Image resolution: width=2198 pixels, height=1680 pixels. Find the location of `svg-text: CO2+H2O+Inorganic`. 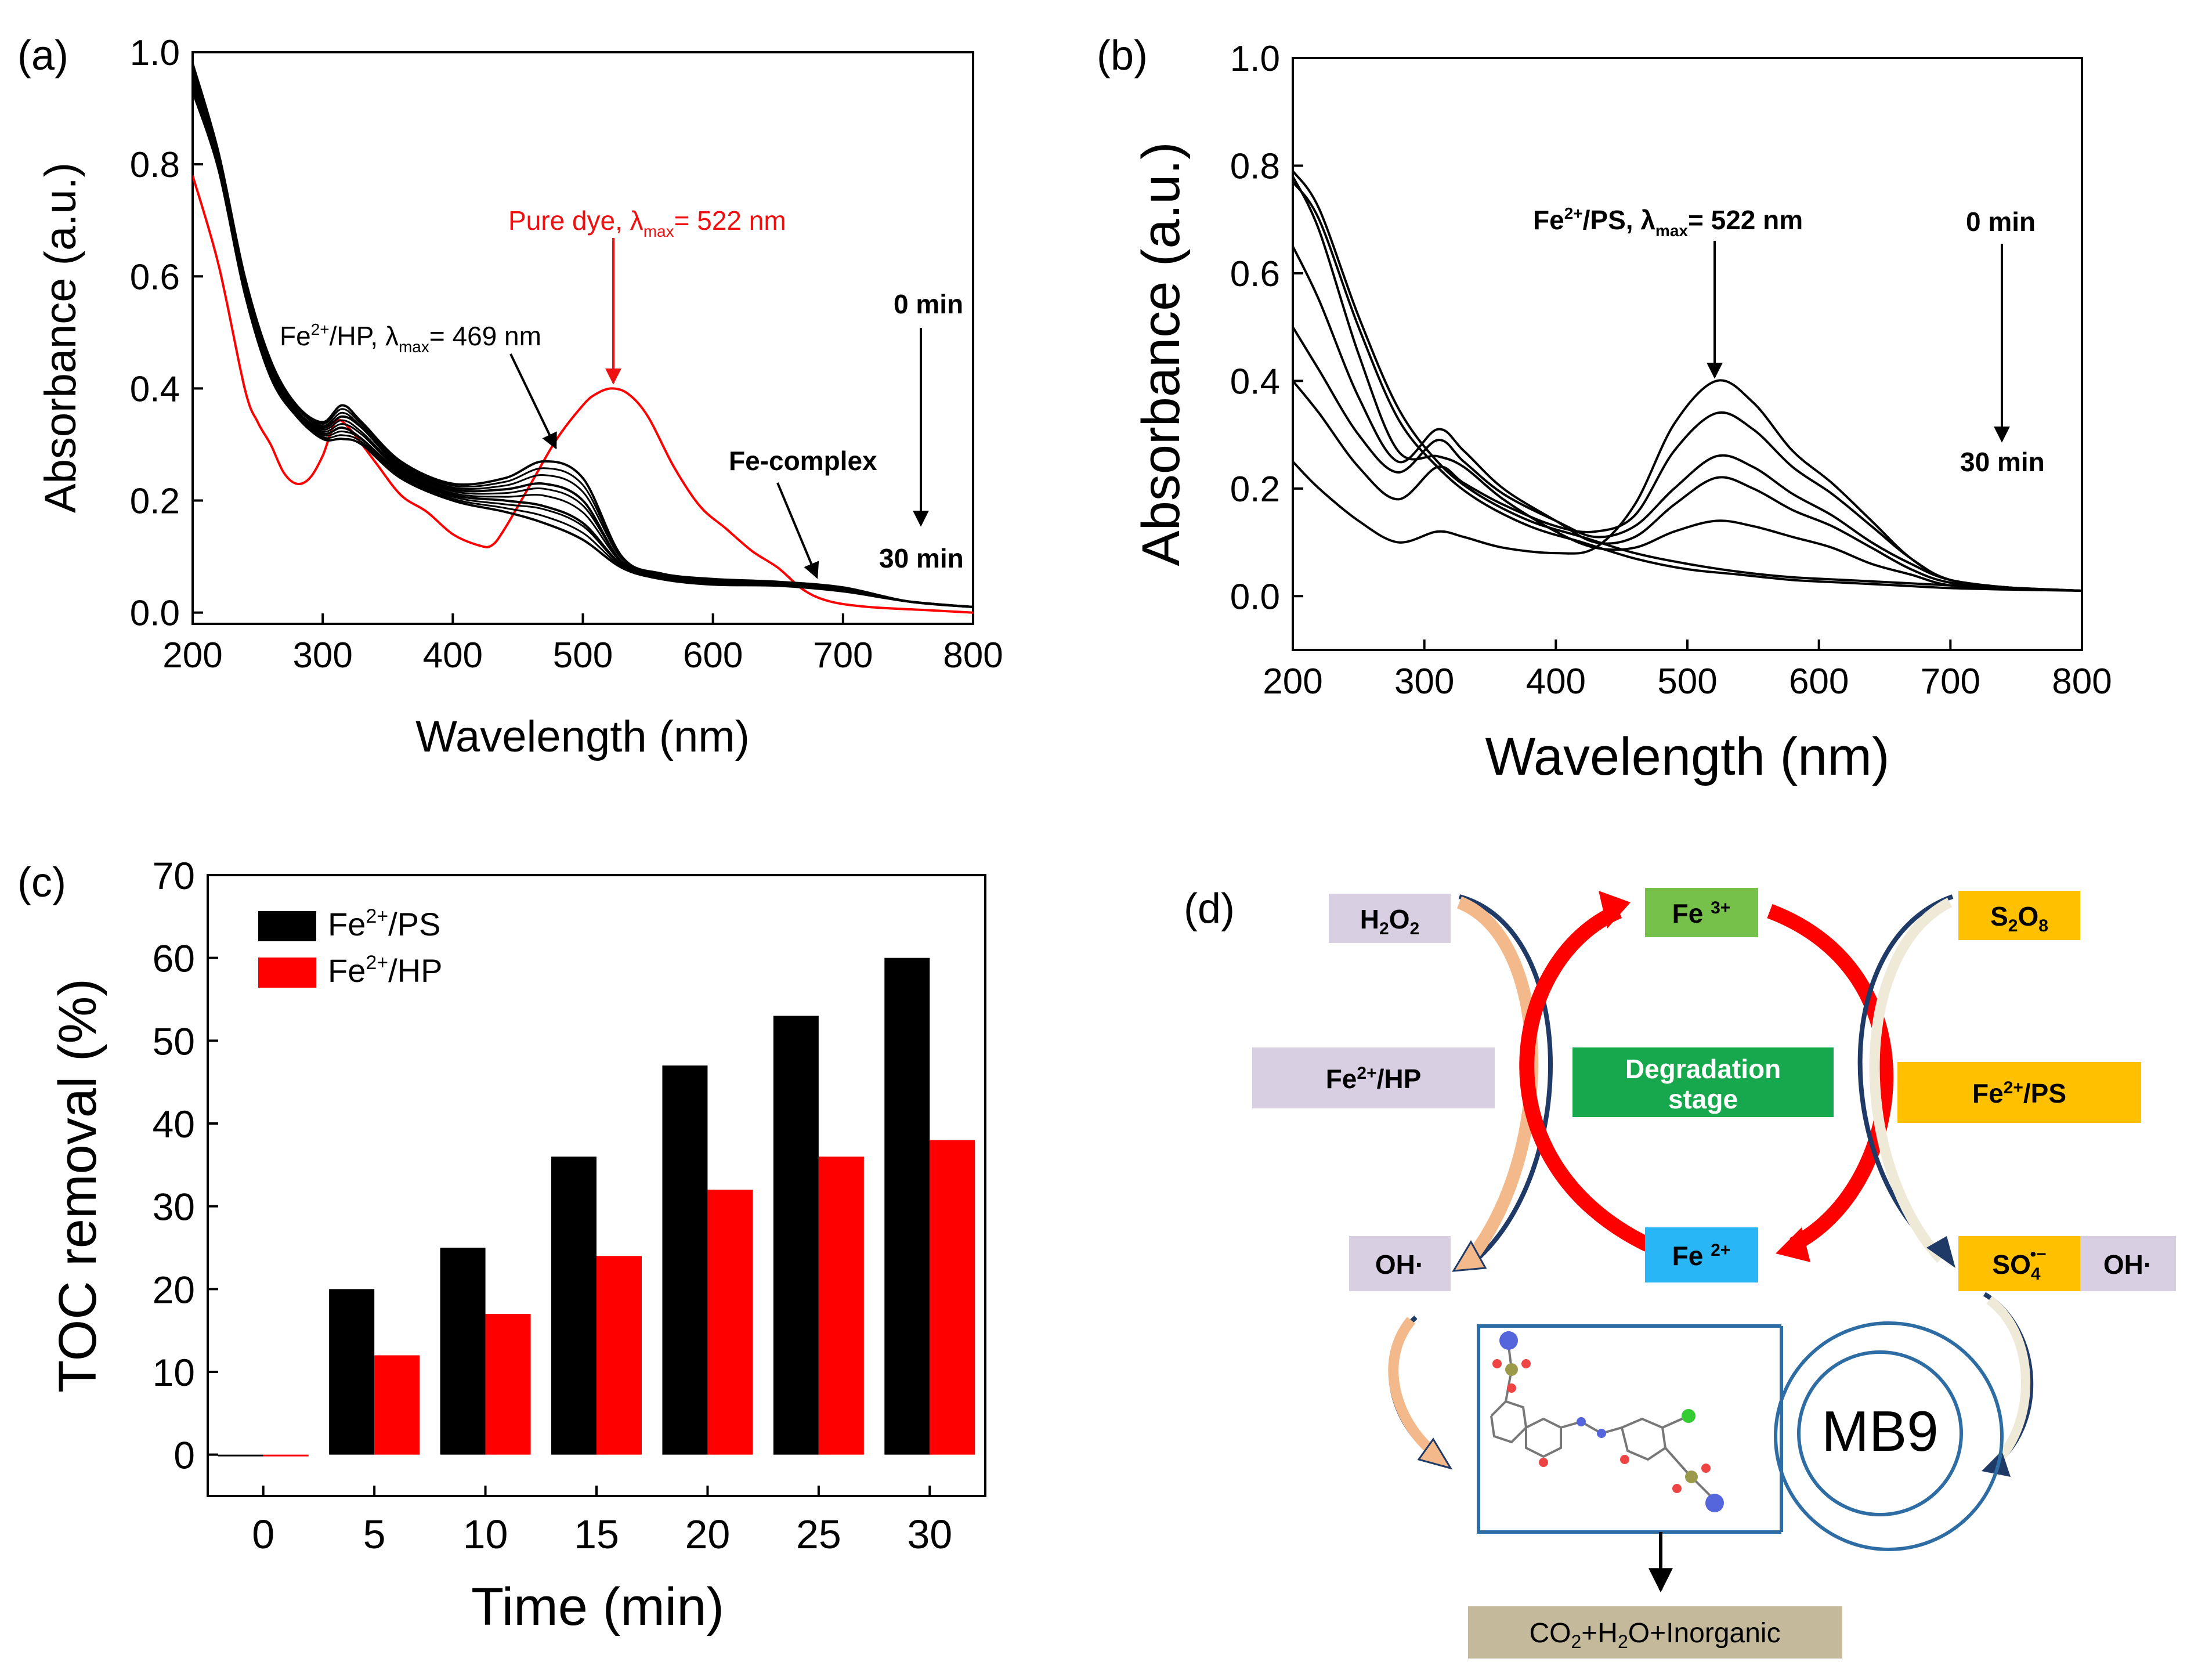

svg-text: CO2+H2O+Inorganic is located at coordinates (1655, 1635).